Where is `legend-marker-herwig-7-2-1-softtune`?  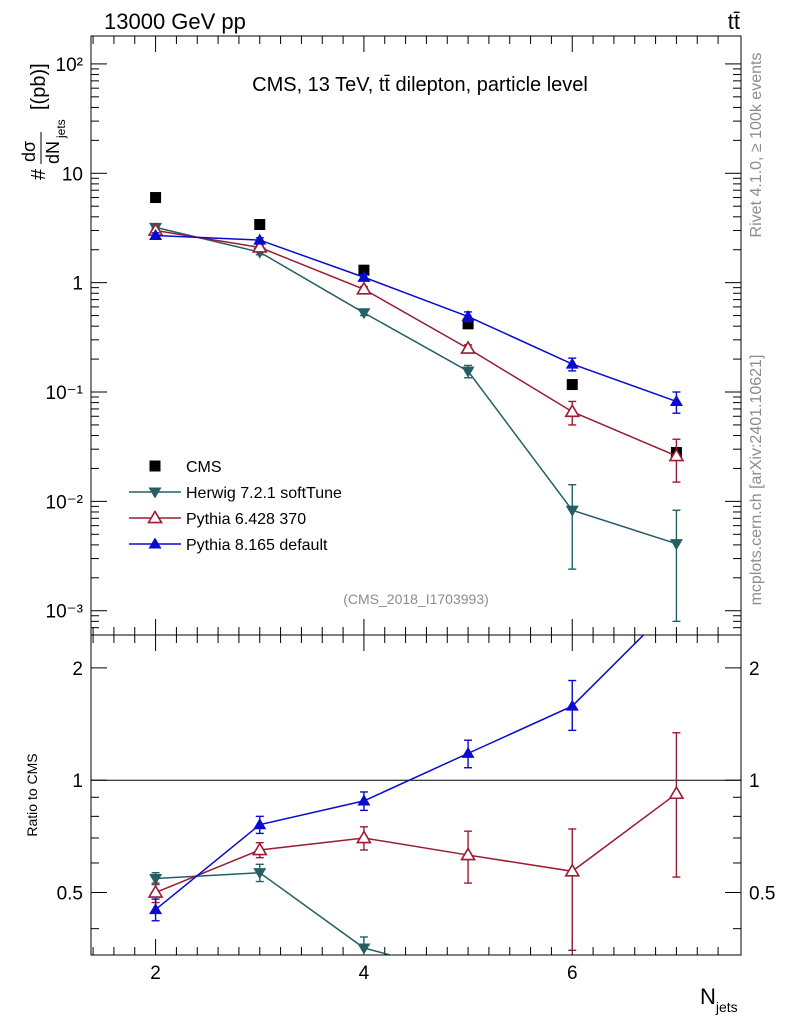 legend-marker-herwig-7-2-1-softtune is located at coordinates (155, 493).